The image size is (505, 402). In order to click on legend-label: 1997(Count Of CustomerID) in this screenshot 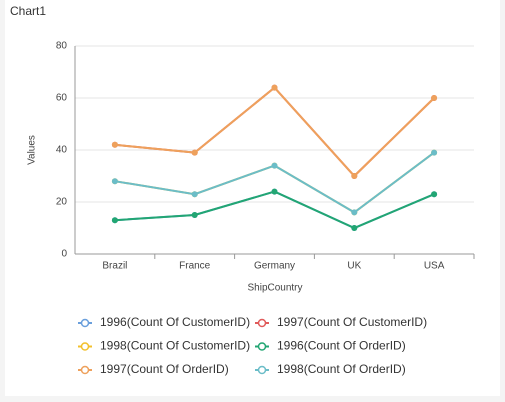, I will do `click(352, 322)`.